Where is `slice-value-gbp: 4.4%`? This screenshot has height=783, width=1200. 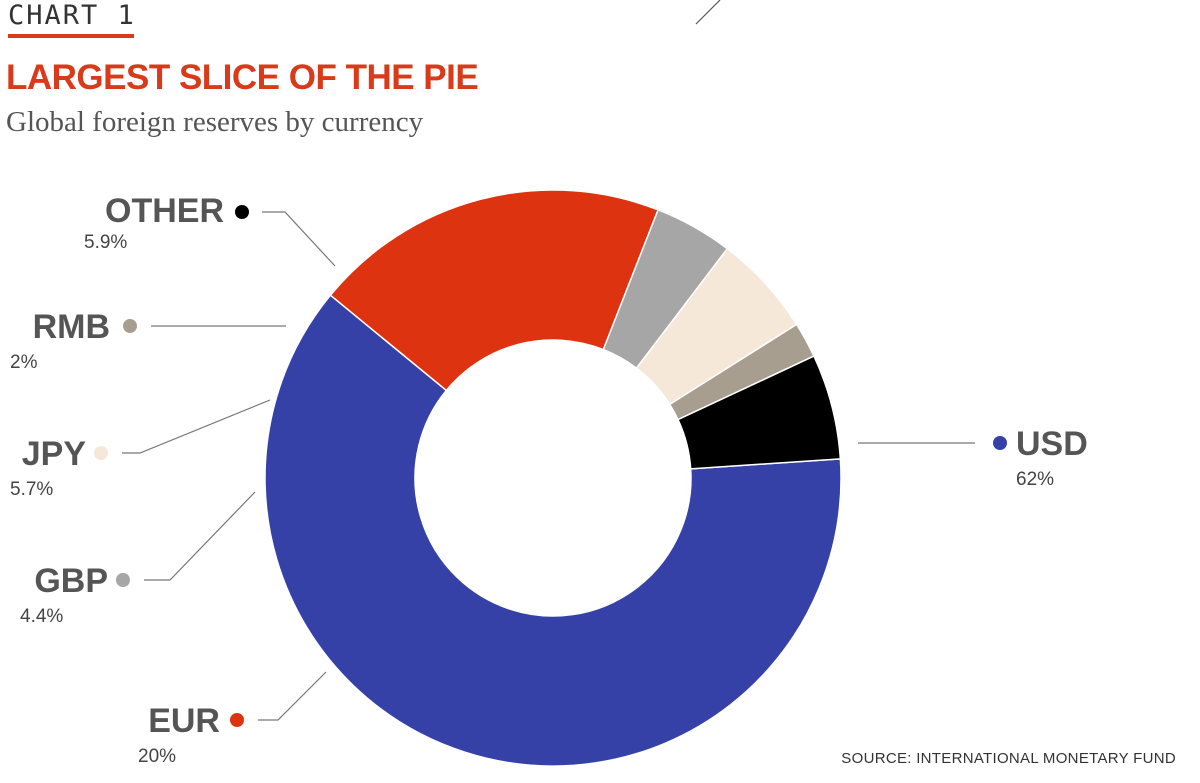 slice-value-gbp: 4.4% is located at coordinates (41, 616).